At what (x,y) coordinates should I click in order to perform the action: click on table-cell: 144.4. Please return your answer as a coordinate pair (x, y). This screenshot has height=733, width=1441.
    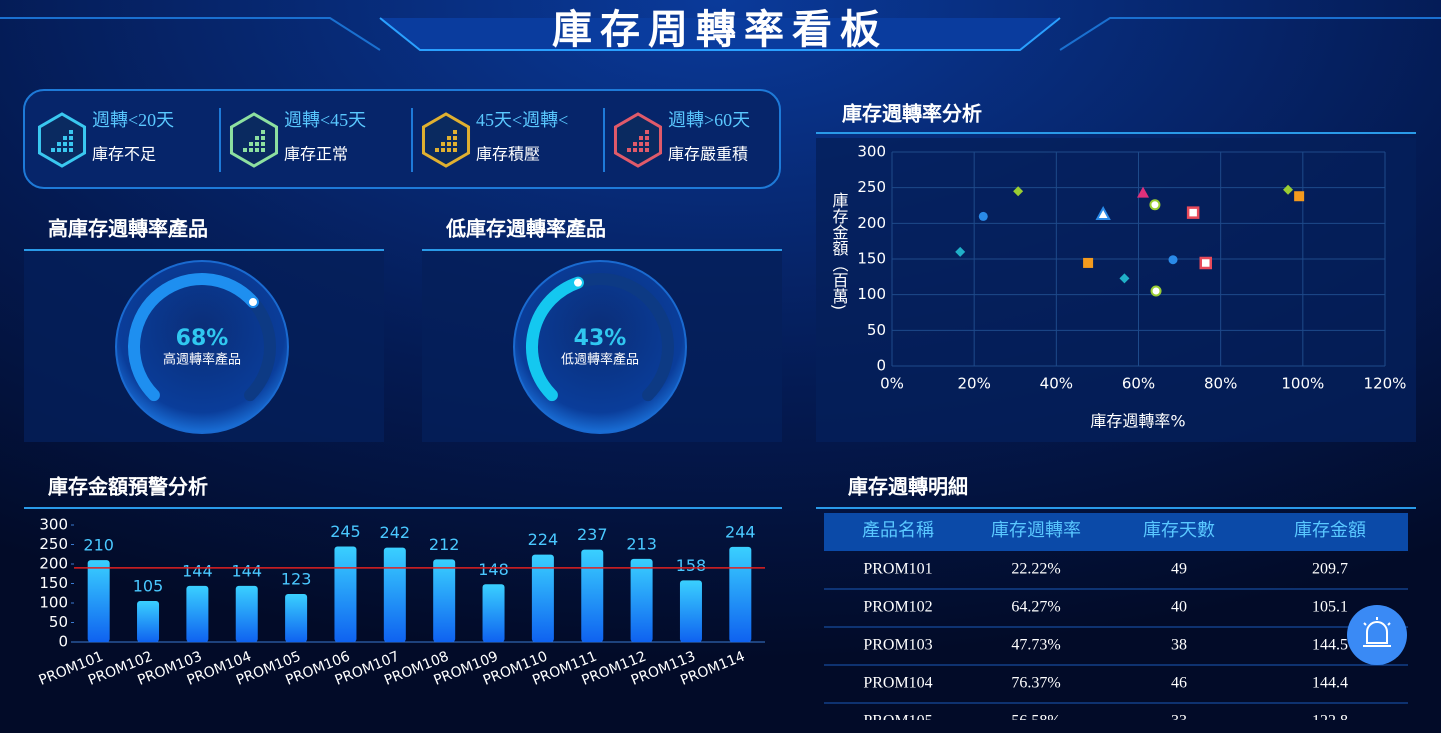
    Looking at the image, I should click on (1330, 683).